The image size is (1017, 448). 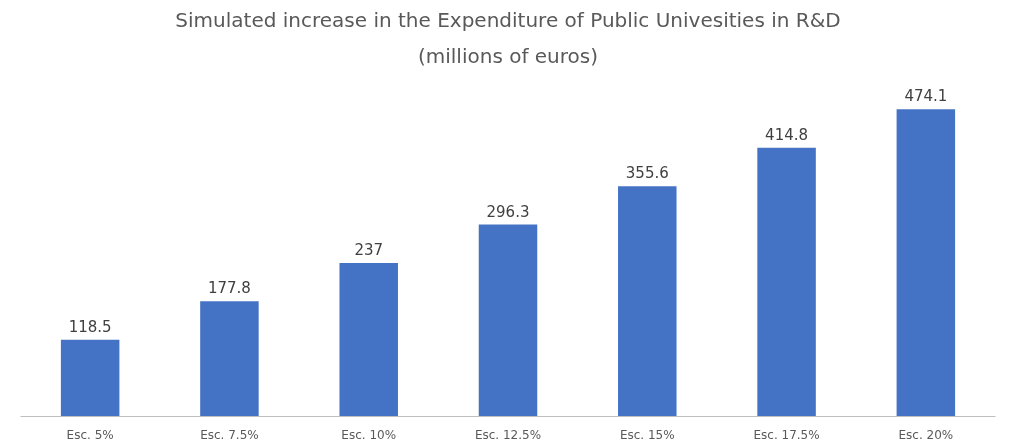 What do you see at coordinates (508, 19) in the screenshot?
I see `chart-title: Simulated increase in the Expenditure of Public Univesities in R&D` at bounding box center [508, 19].